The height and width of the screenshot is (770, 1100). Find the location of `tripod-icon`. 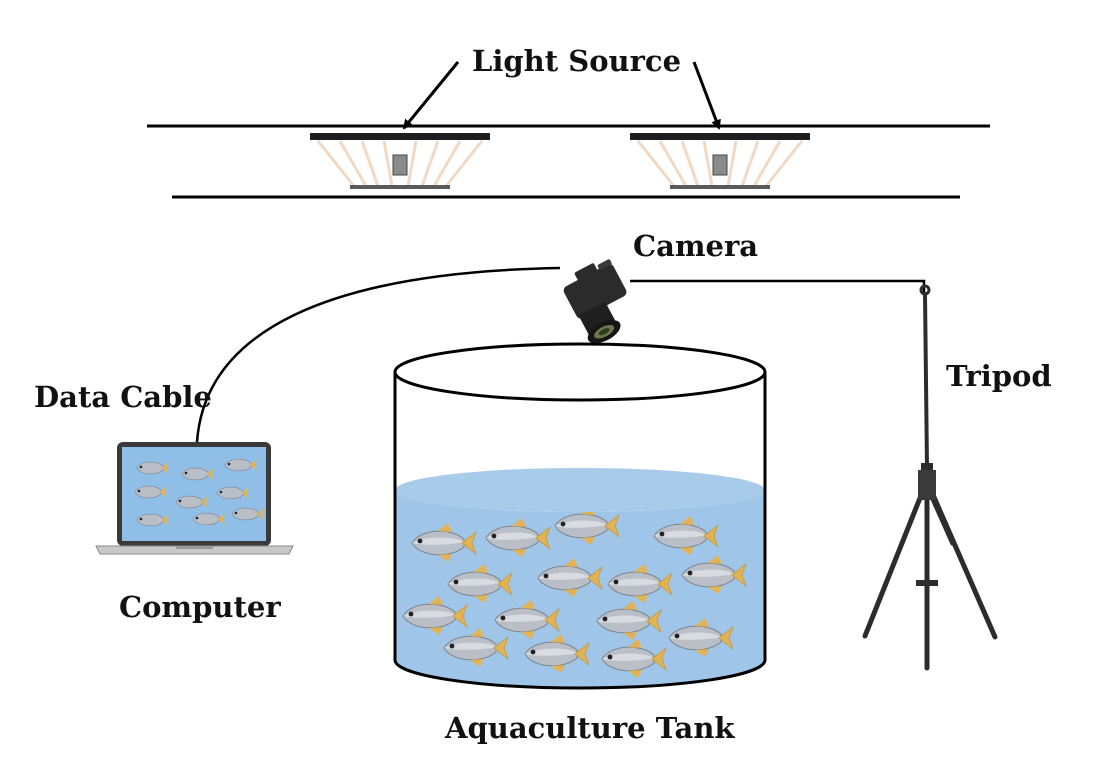

tripod-icon is located at coordinates (930, 477).